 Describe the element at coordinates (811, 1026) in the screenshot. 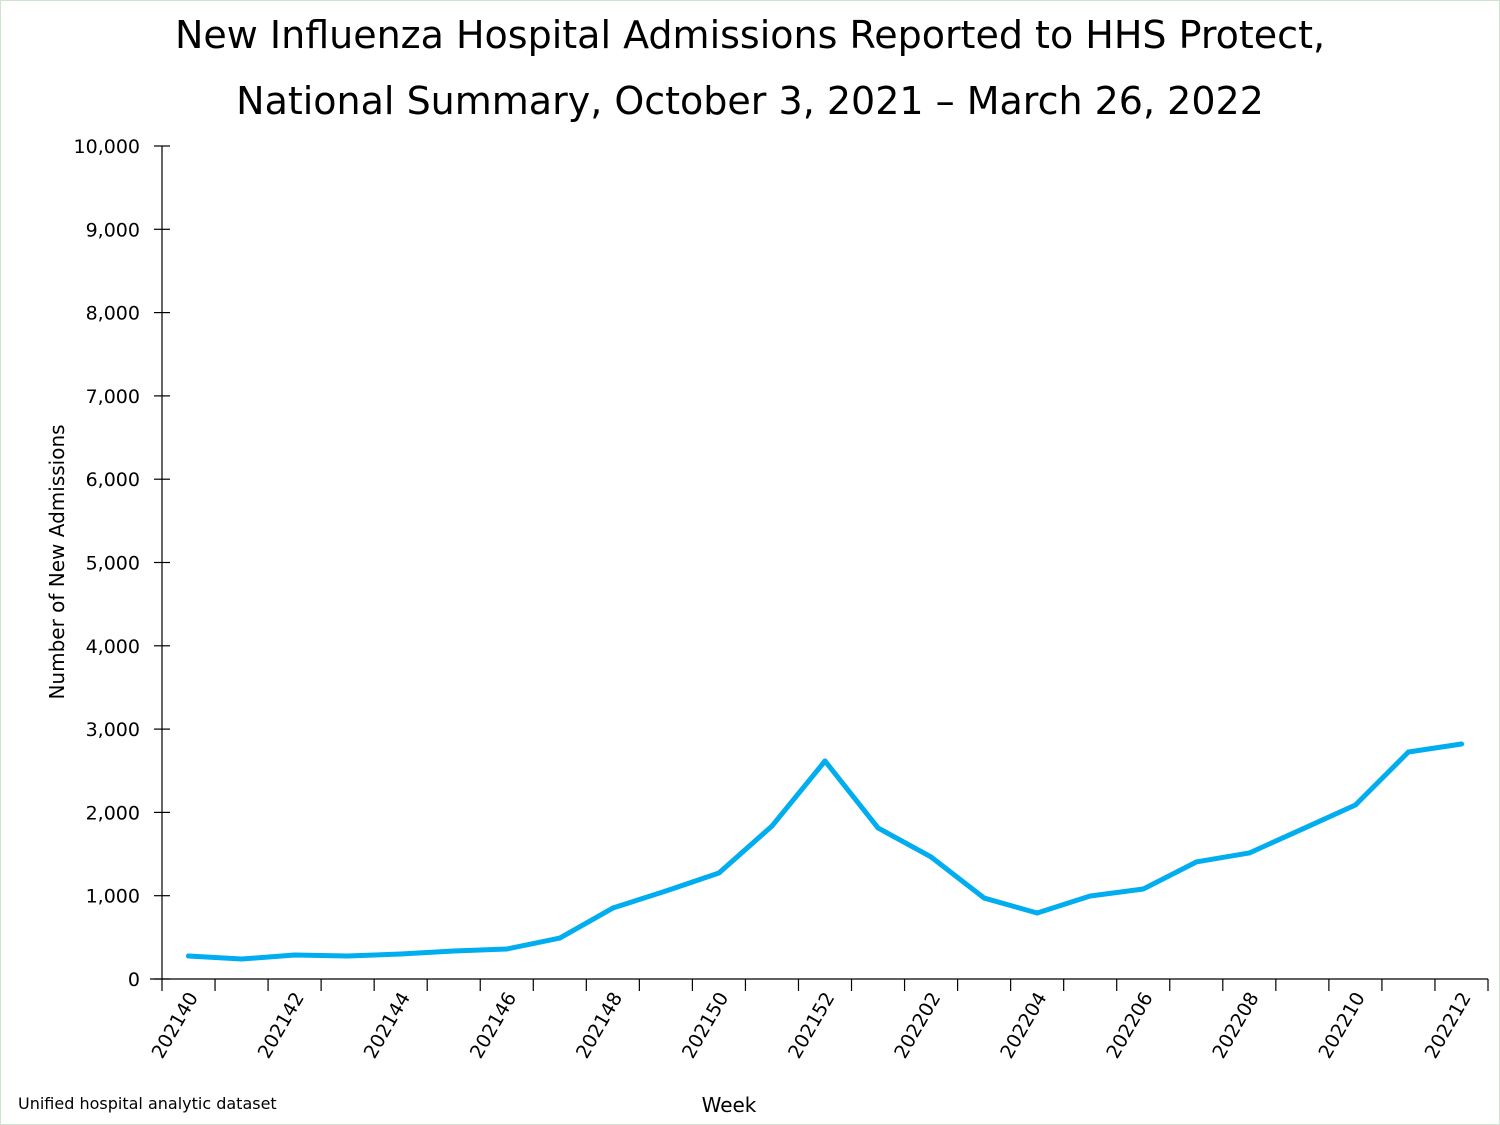

I see `x-tick-label: 202152` at that location.